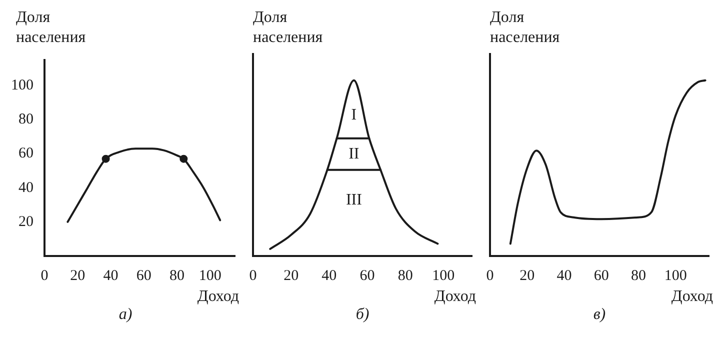 The width and height of the screenshot is (725, 355). Describe the element at coordinates (26, 222) in the screenshot. I see `y-tick-label: 20` at that location.